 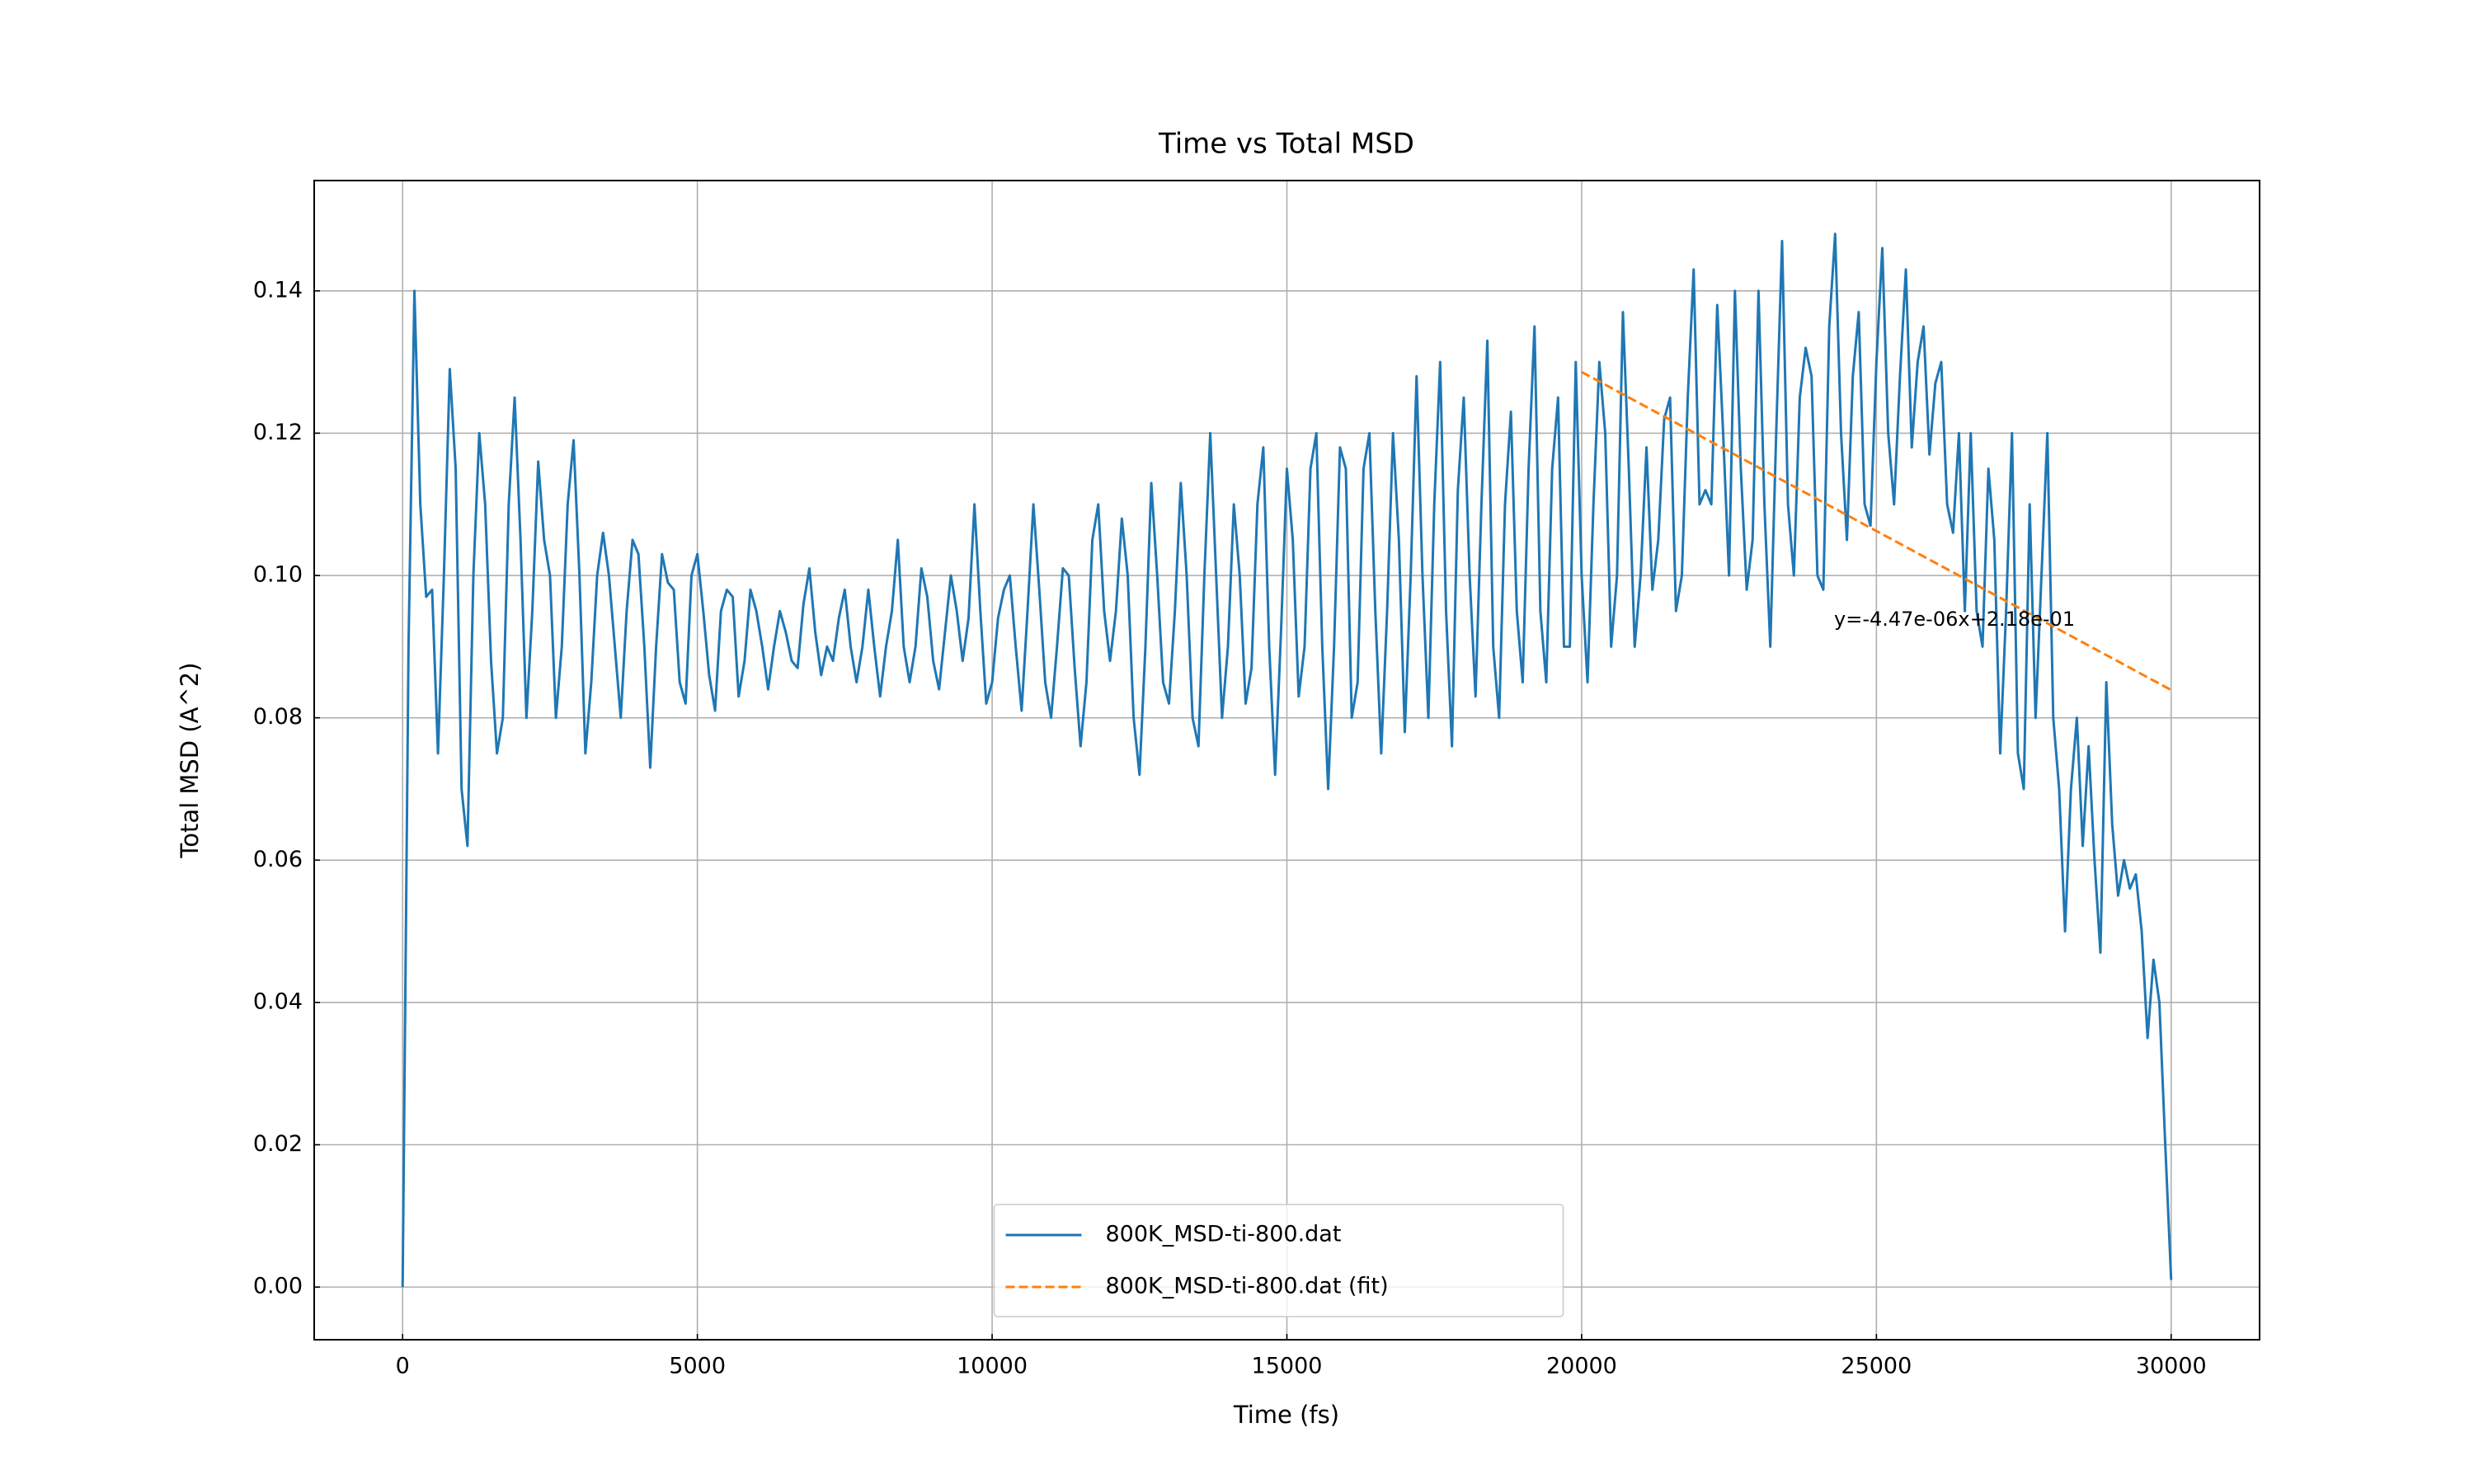 What do you see at coordinates (190, 760) in the screenshot?
I see `y-axis-label: Total MSD (A^2)` at bounding box center [190, 760].